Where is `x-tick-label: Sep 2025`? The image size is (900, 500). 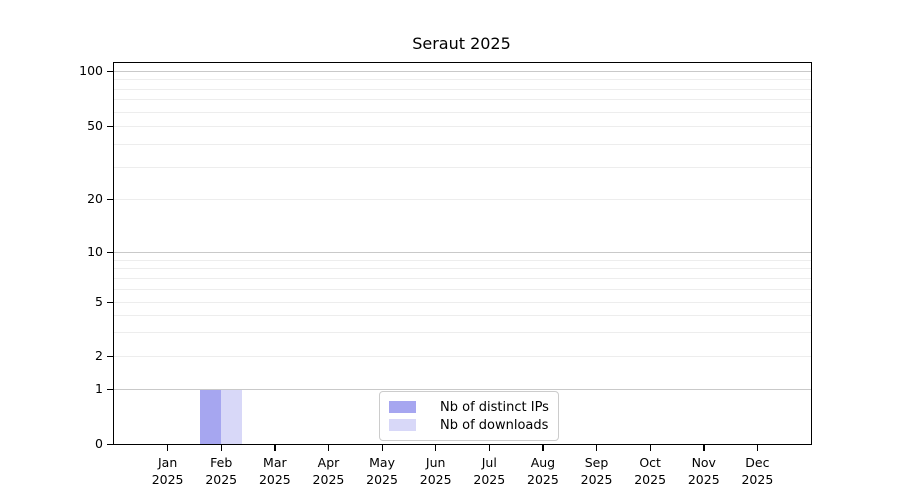 x-tick-label: Sep 2025 is located at coordinates (596, 471).